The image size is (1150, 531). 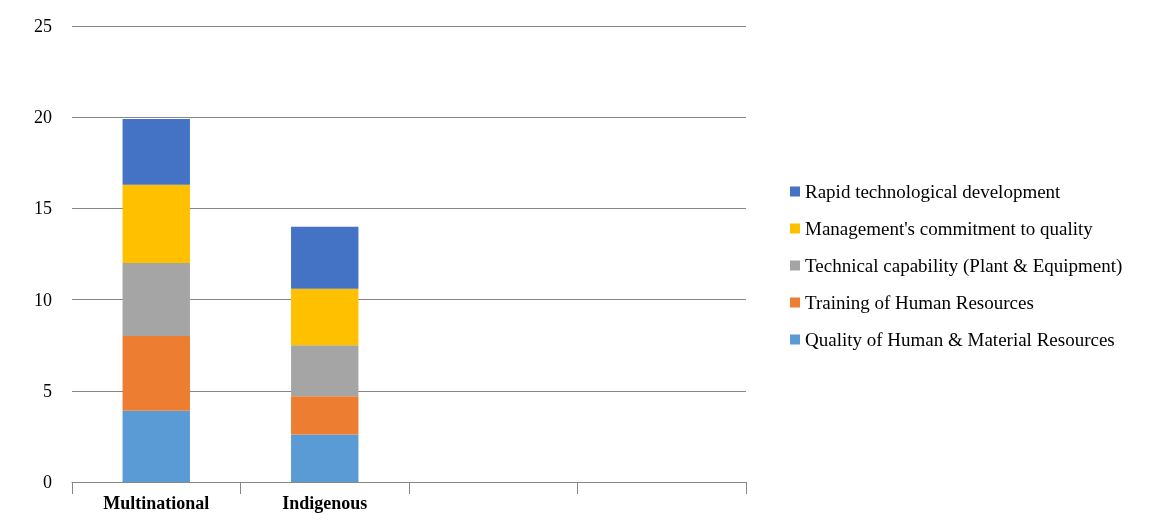 I want to click on y-tick-label: 15, so click(x=43, y=208).